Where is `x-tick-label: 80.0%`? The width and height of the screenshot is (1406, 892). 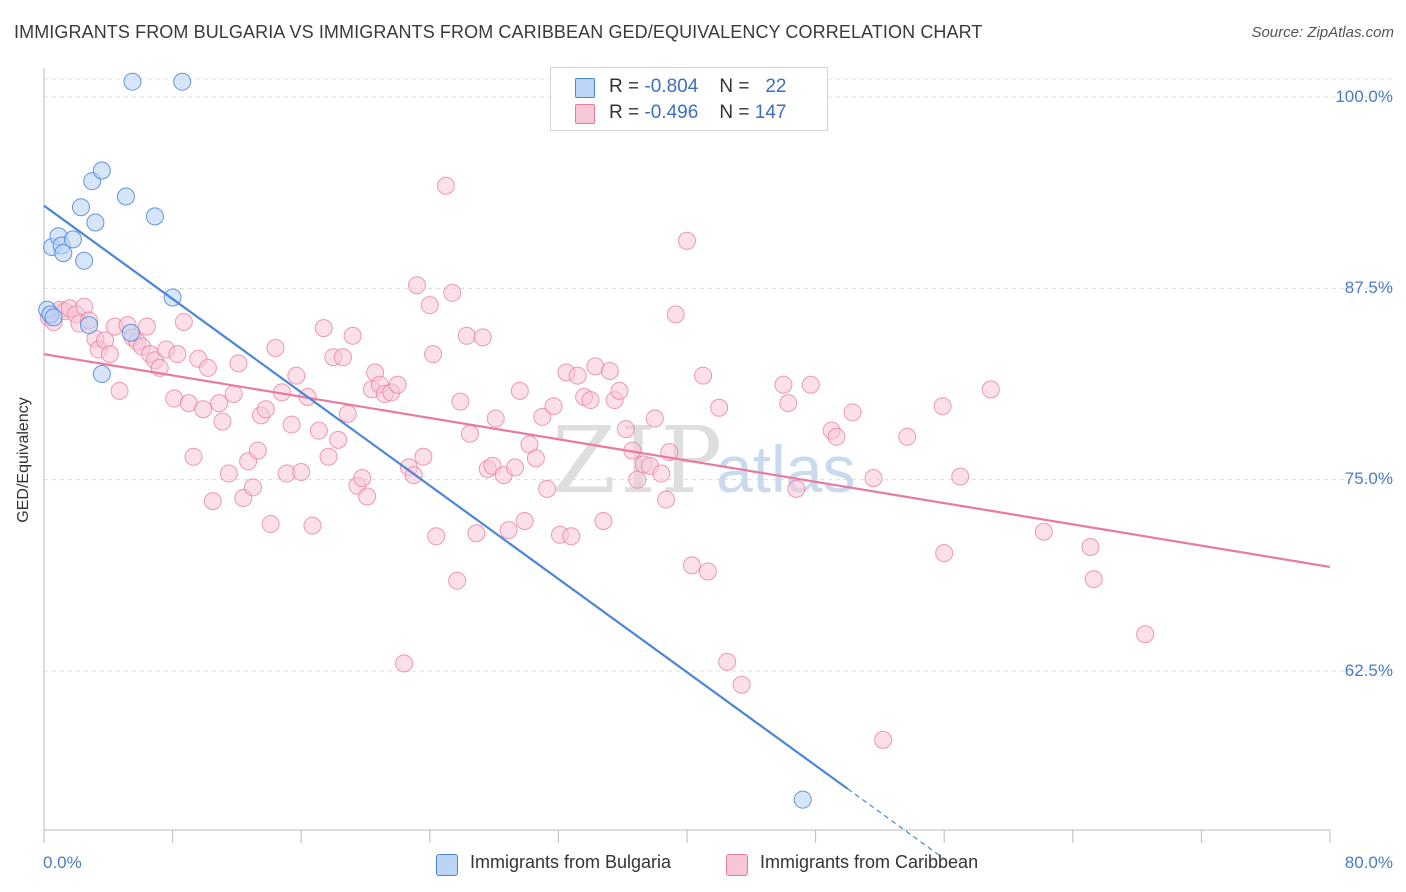 x-tick-label: 80.0% is located at coordinates (1368, 862).